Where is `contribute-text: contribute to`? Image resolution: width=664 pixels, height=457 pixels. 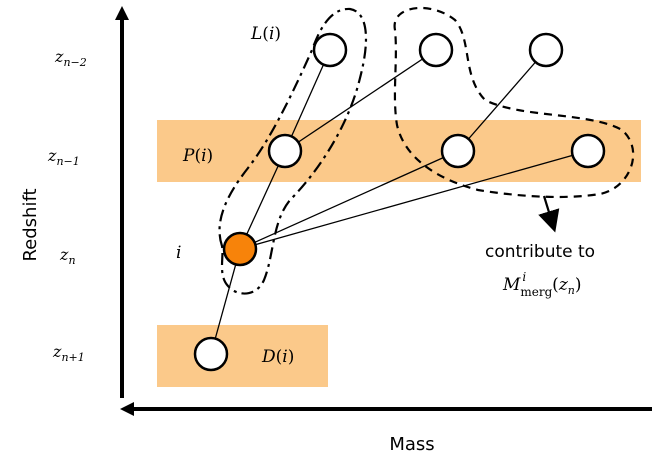 contribute-text: contribute to is located at coordinates (540, 252).